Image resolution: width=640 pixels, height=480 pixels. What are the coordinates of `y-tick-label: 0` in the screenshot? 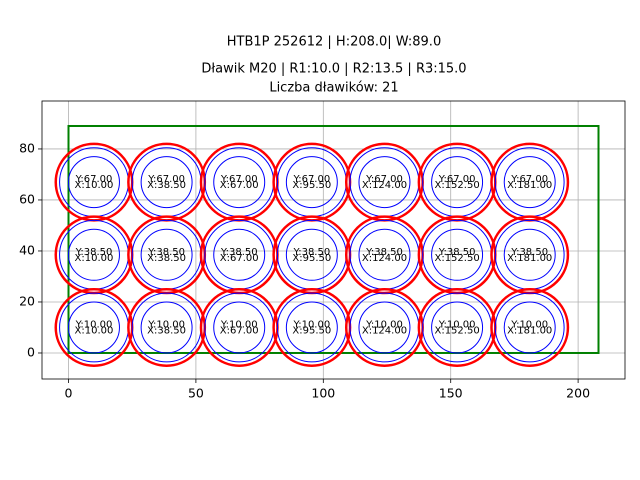 It's located at (31, 351).